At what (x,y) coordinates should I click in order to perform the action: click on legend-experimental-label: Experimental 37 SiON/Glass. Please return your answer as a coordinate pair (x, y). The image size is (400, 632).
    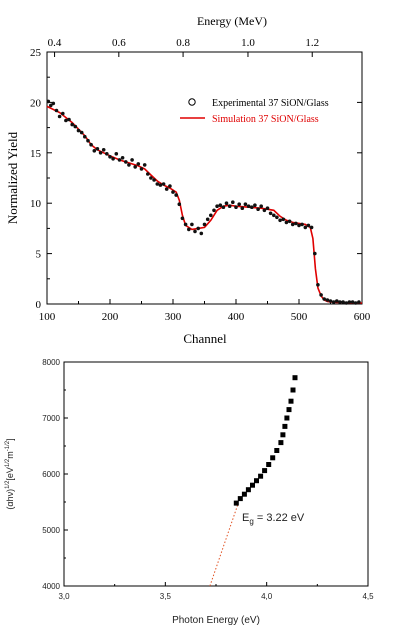
    Looking at the image, I should click on (270, 103).